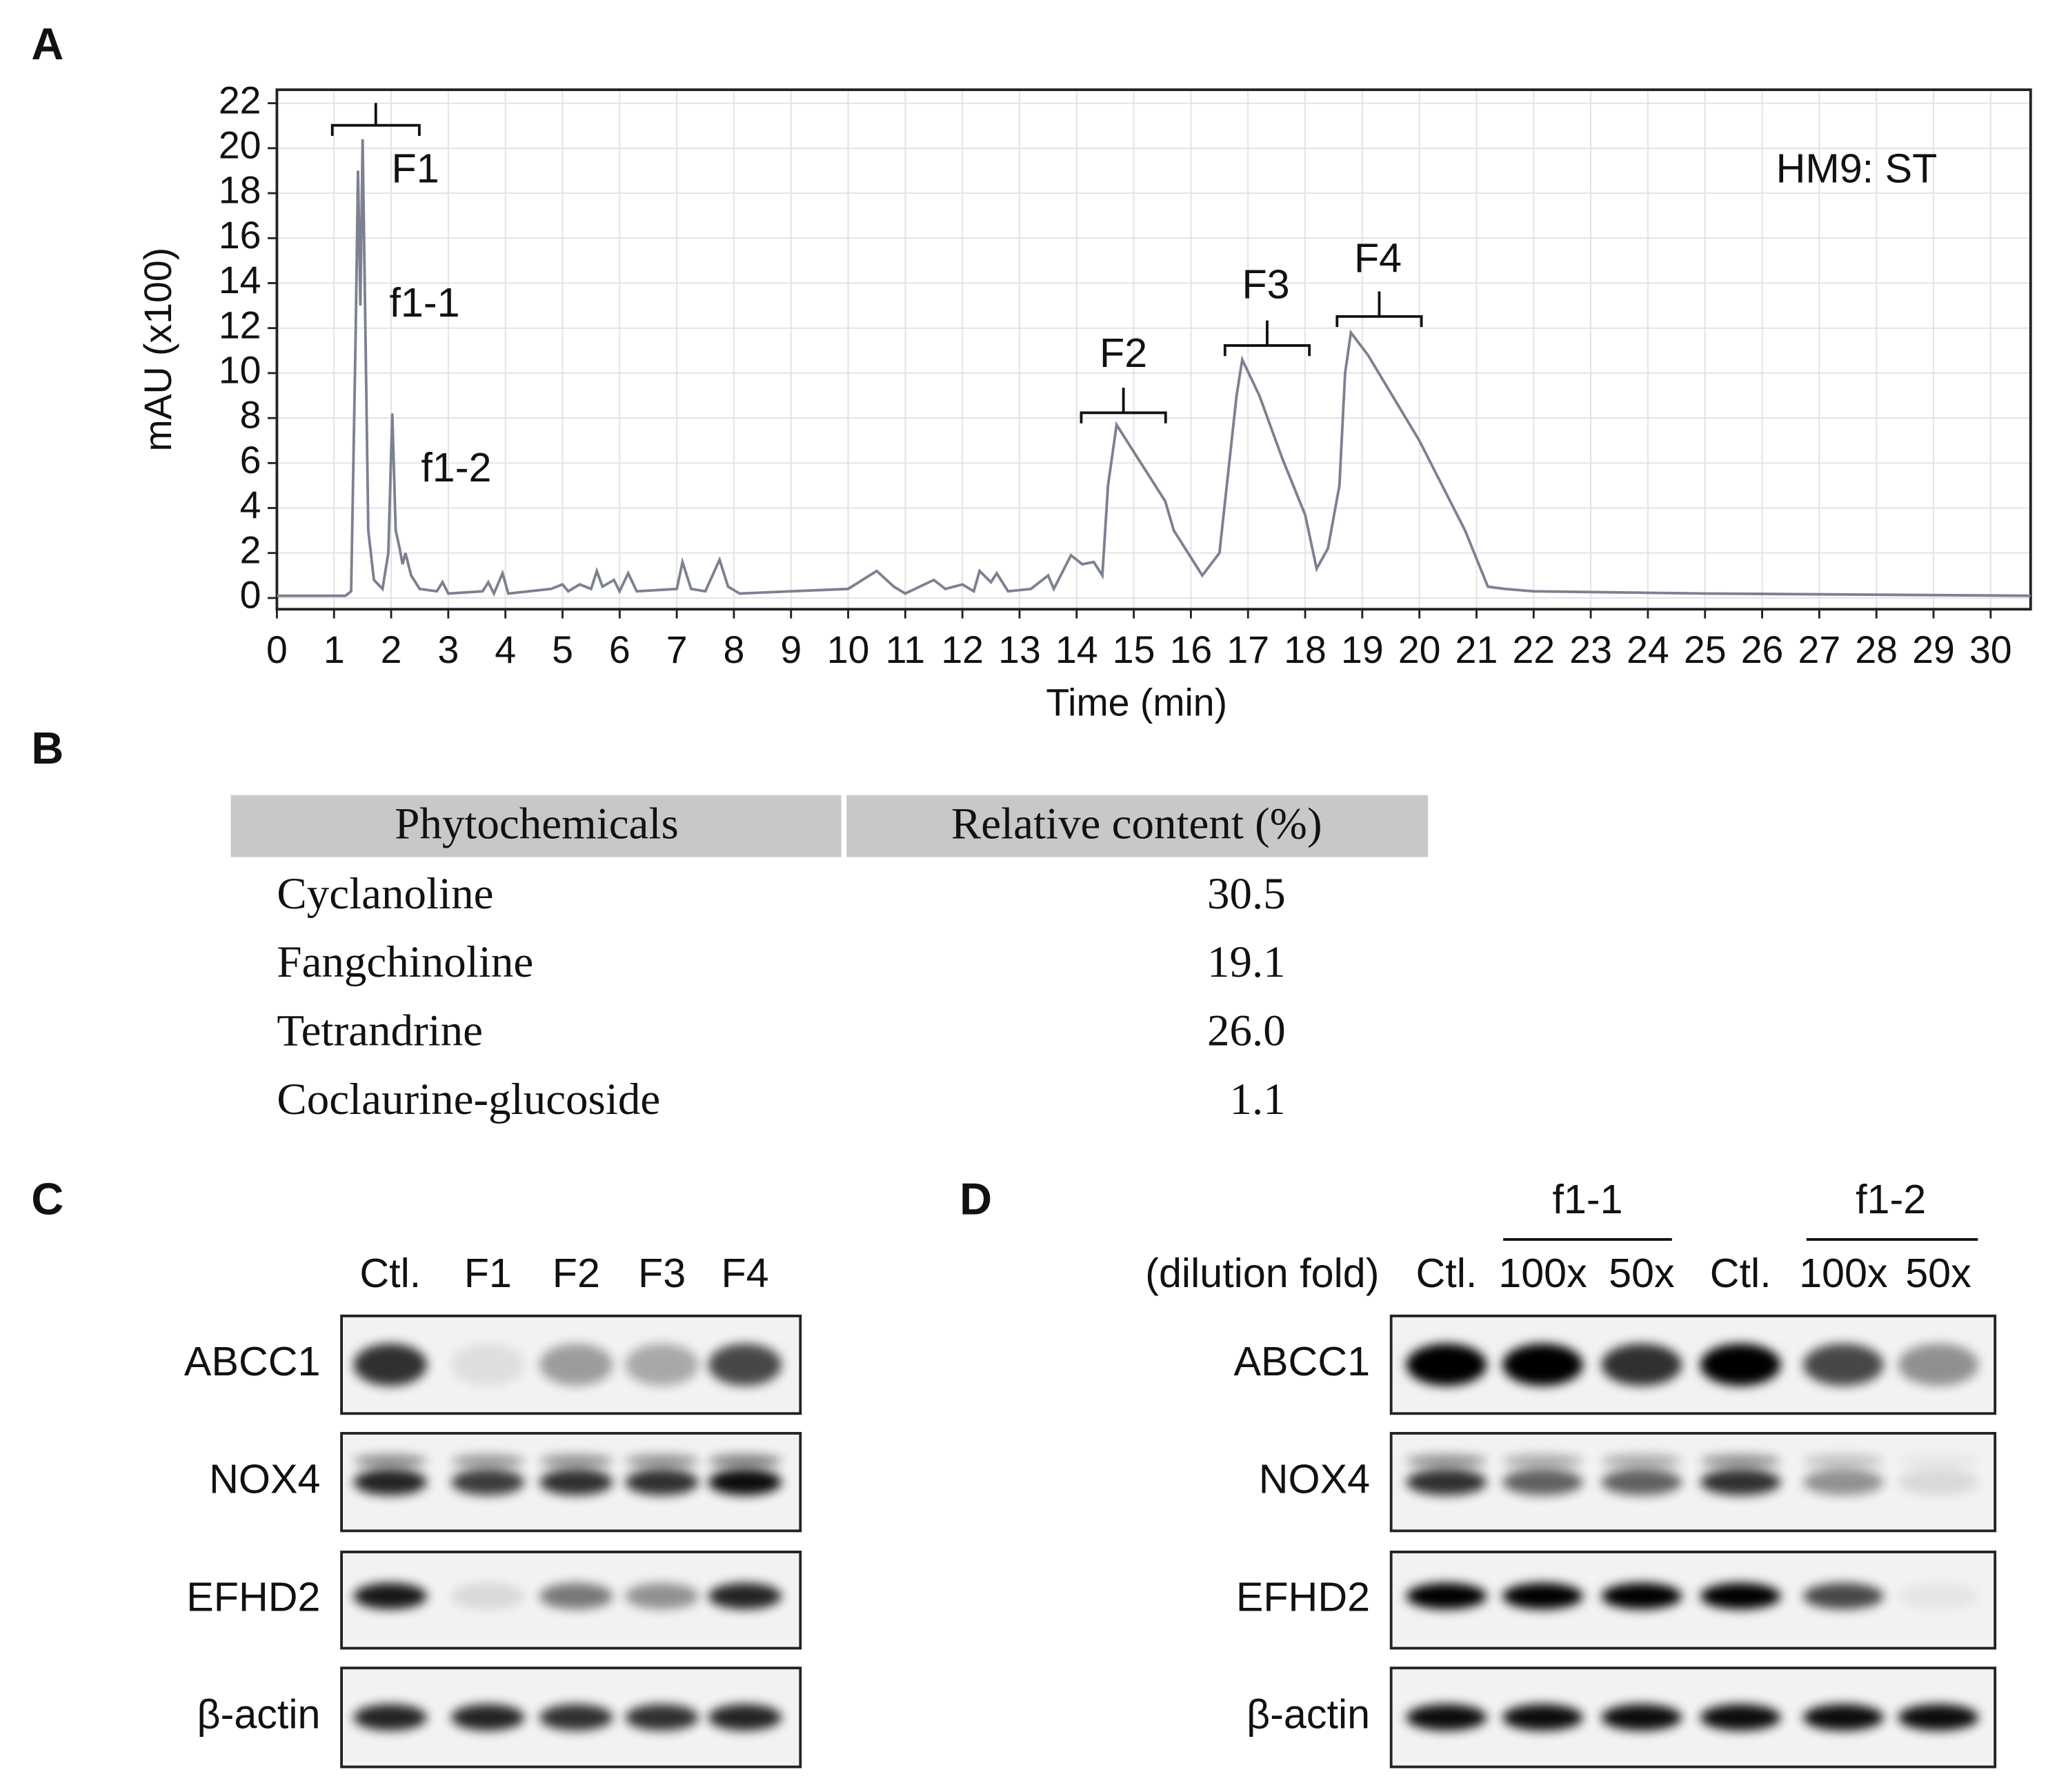  I want to click on table-cell: 26.0, so click(1246, 1031).